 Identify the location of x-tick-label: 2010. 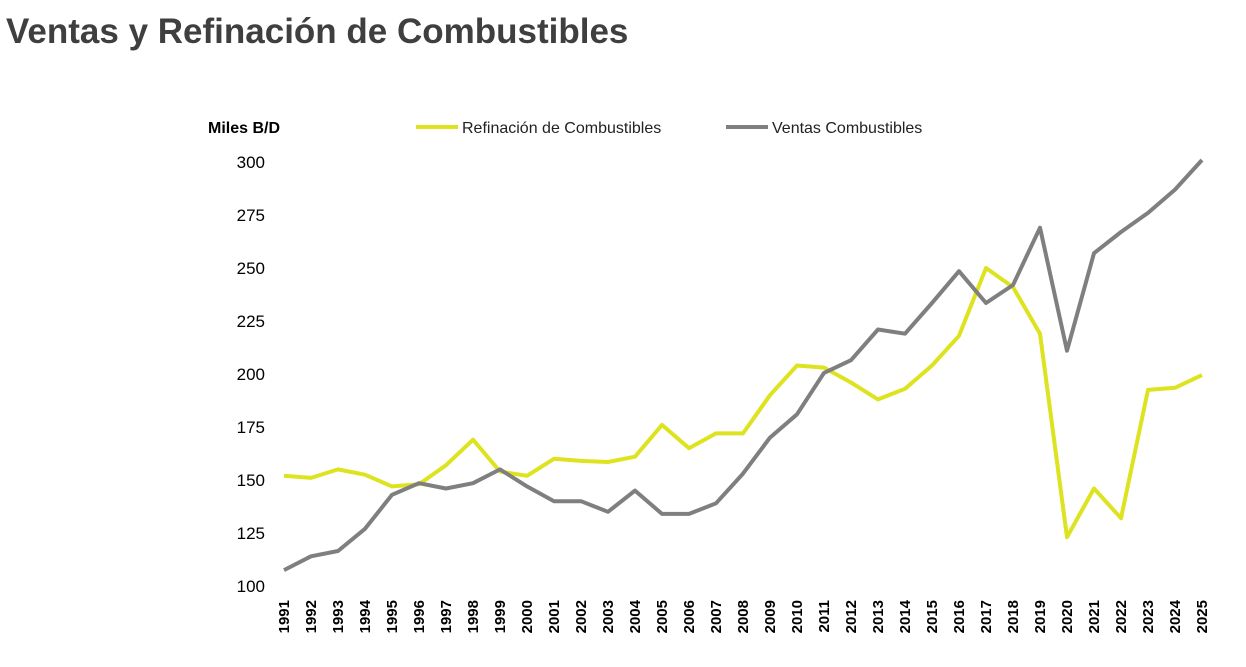
(797, 616).